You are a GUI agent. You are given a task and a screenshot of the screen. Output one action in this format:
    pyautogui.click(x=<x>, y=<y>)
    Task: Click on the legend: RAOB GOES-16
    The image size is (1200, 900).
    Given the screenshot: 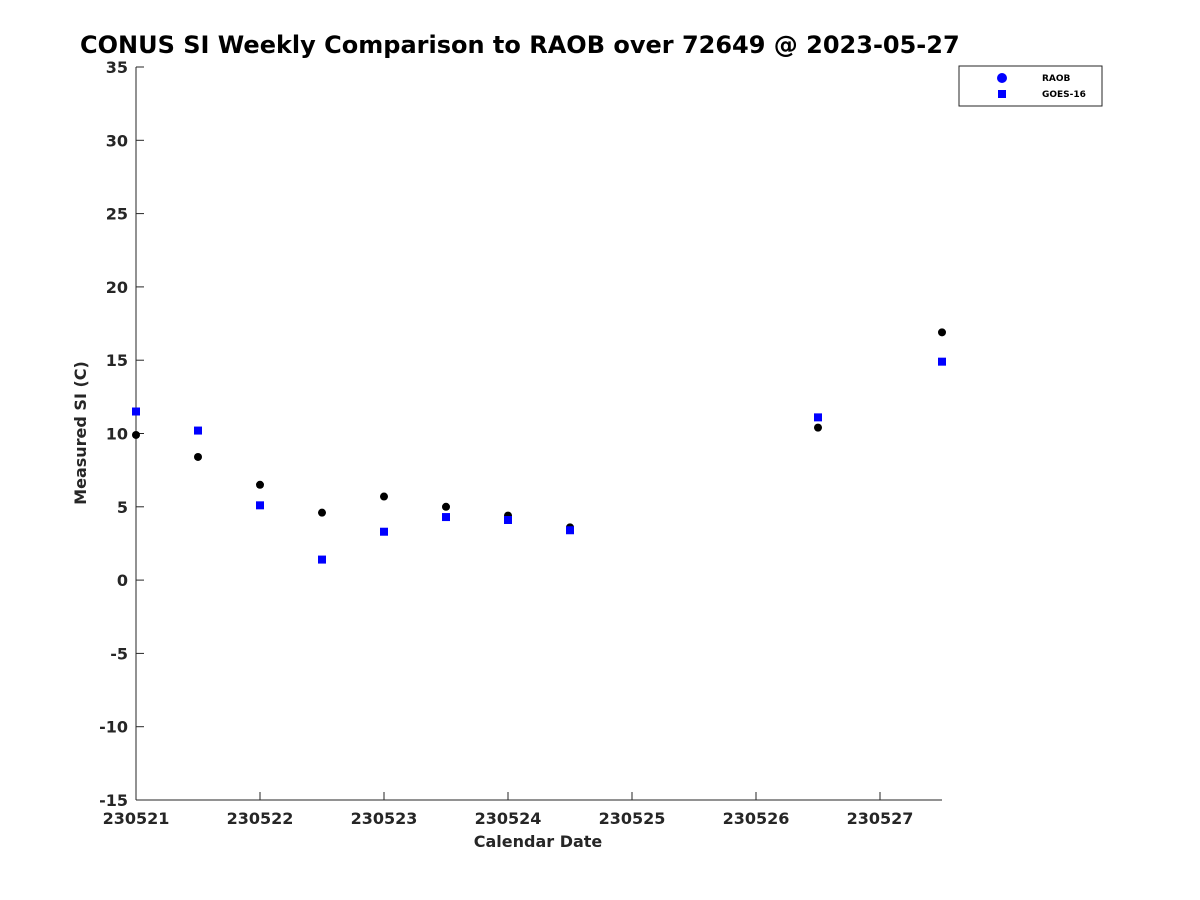 What is the action you would take?
    pyautogui.click(x=1030, y=86)
    